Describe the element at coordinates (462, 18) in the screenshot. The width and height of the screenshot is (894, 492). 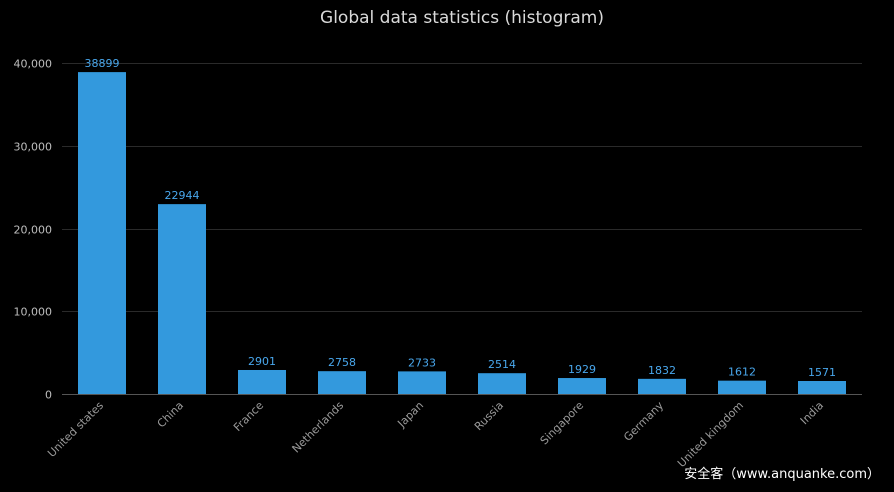
I see `chart-title: Global data statistics (histogram)` at that location.